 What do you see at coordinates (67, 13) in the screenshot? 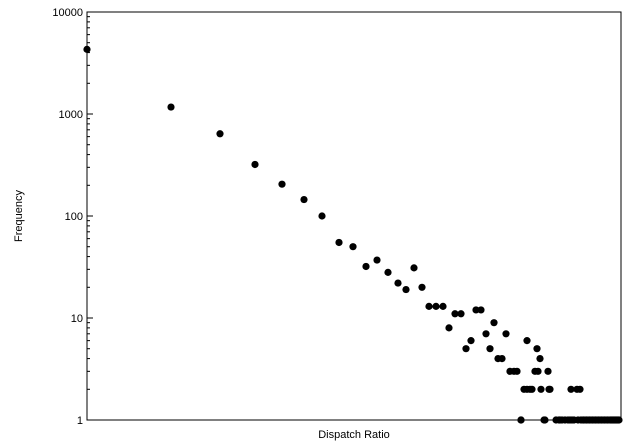
I see `y-tick-label: 10000` at bounding box center [67, 13].